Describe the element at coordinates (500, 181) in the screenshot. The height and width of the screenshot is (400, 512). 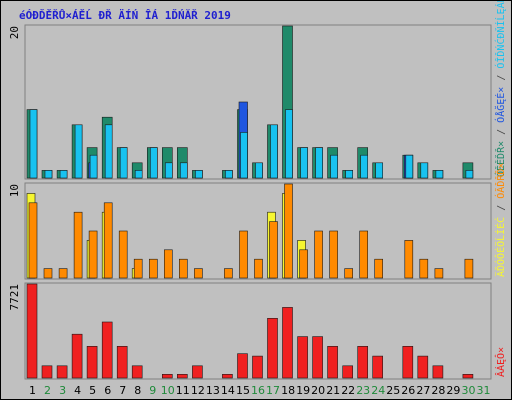
I see `legend-item: ÓĂĎŘĎ×` at that location.